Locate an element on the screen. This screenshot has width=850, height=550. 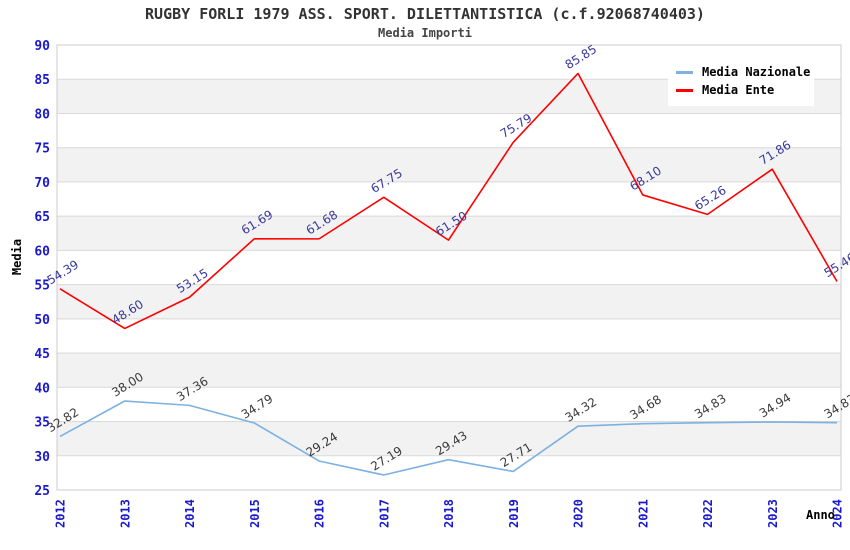
x-tick-label: 2019 is located at coordinates (514, 513).